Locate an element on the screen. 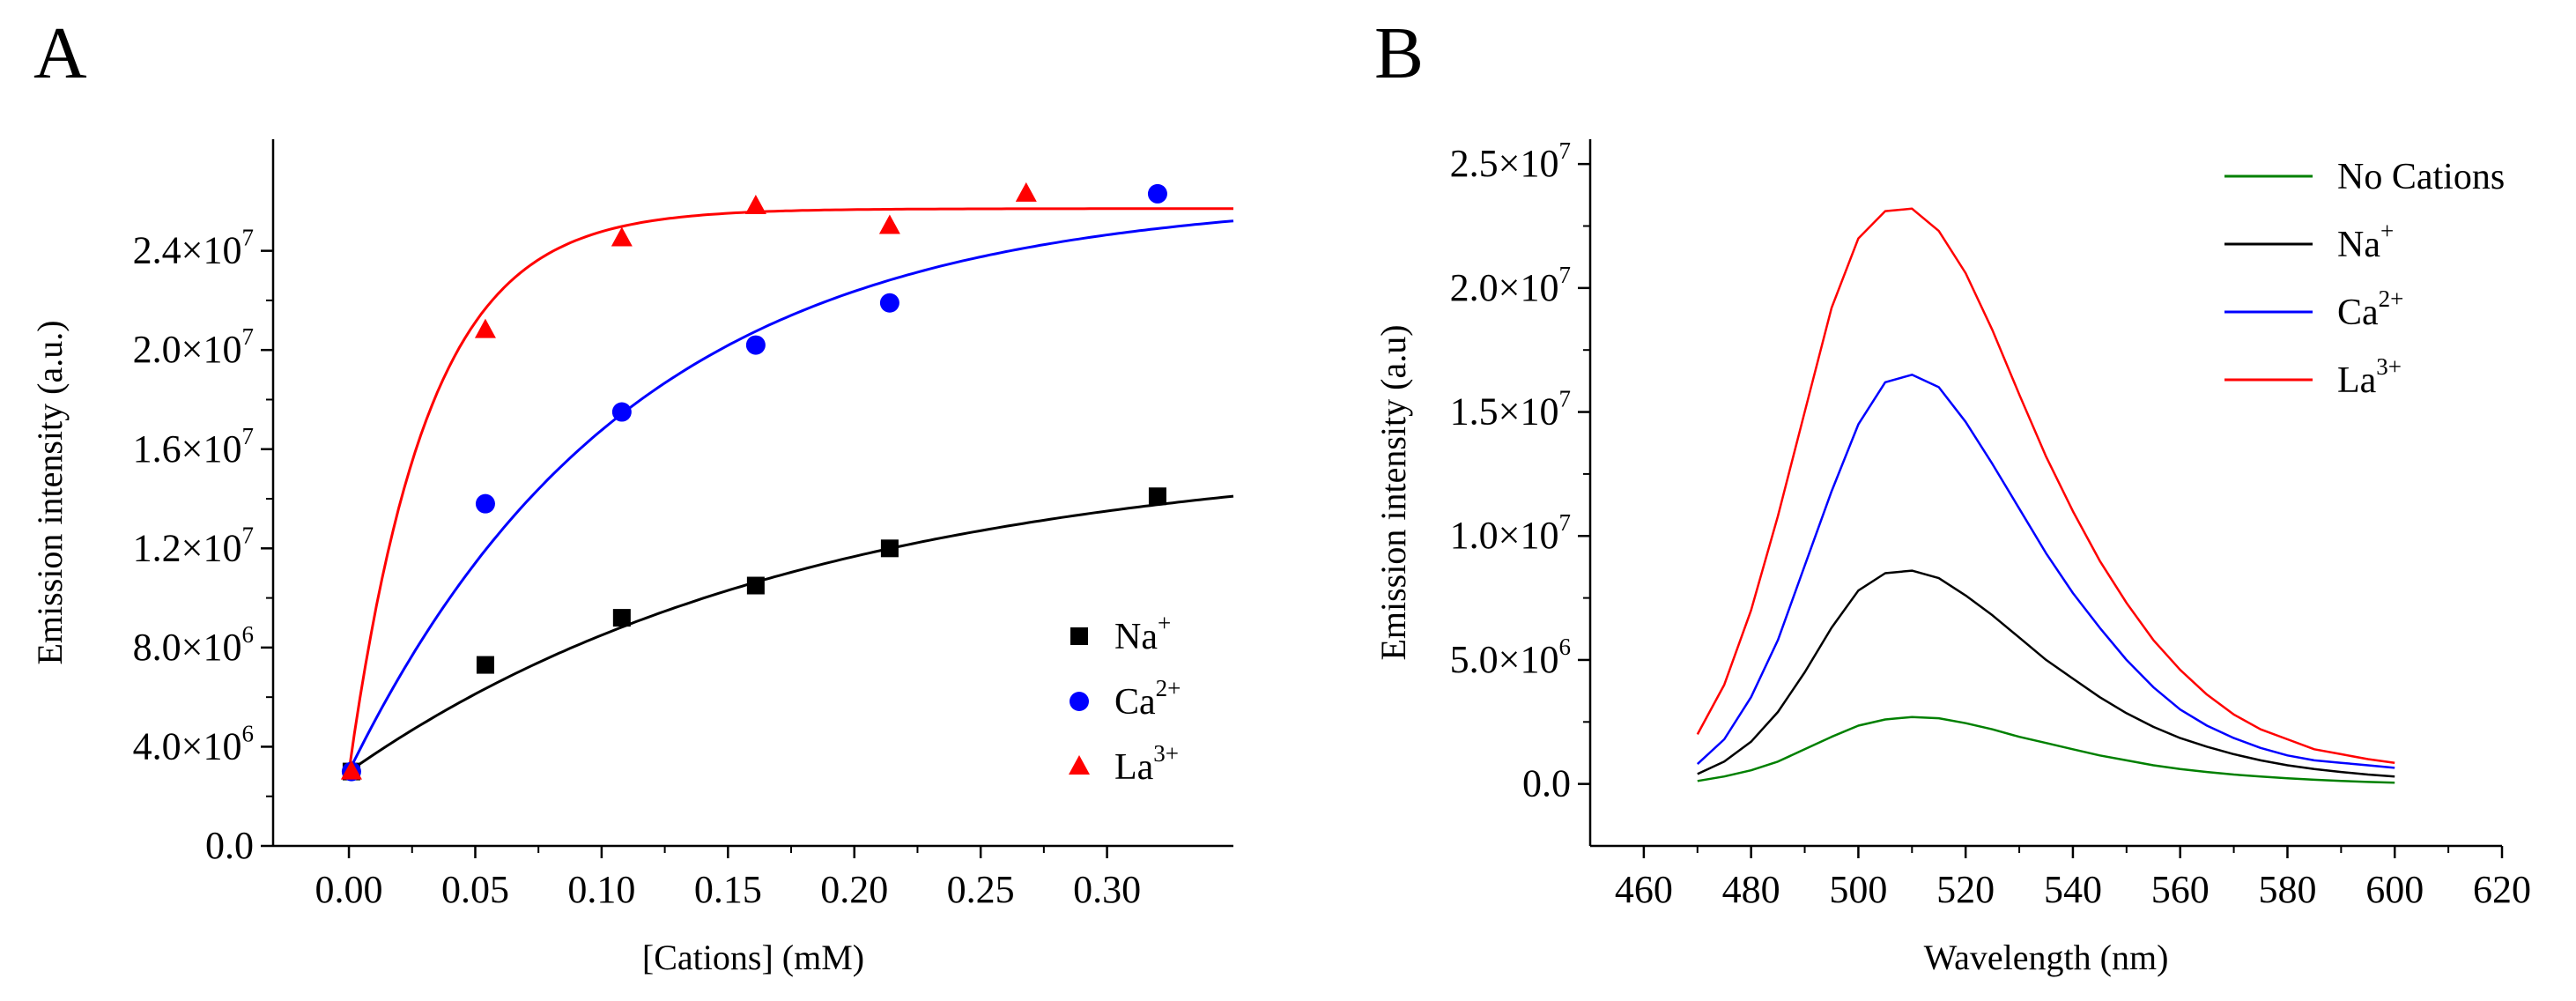 This screenshot has width=2576, height=1001. panel-b-x-tick-label: 500 is located at coordinates (1858, 889).